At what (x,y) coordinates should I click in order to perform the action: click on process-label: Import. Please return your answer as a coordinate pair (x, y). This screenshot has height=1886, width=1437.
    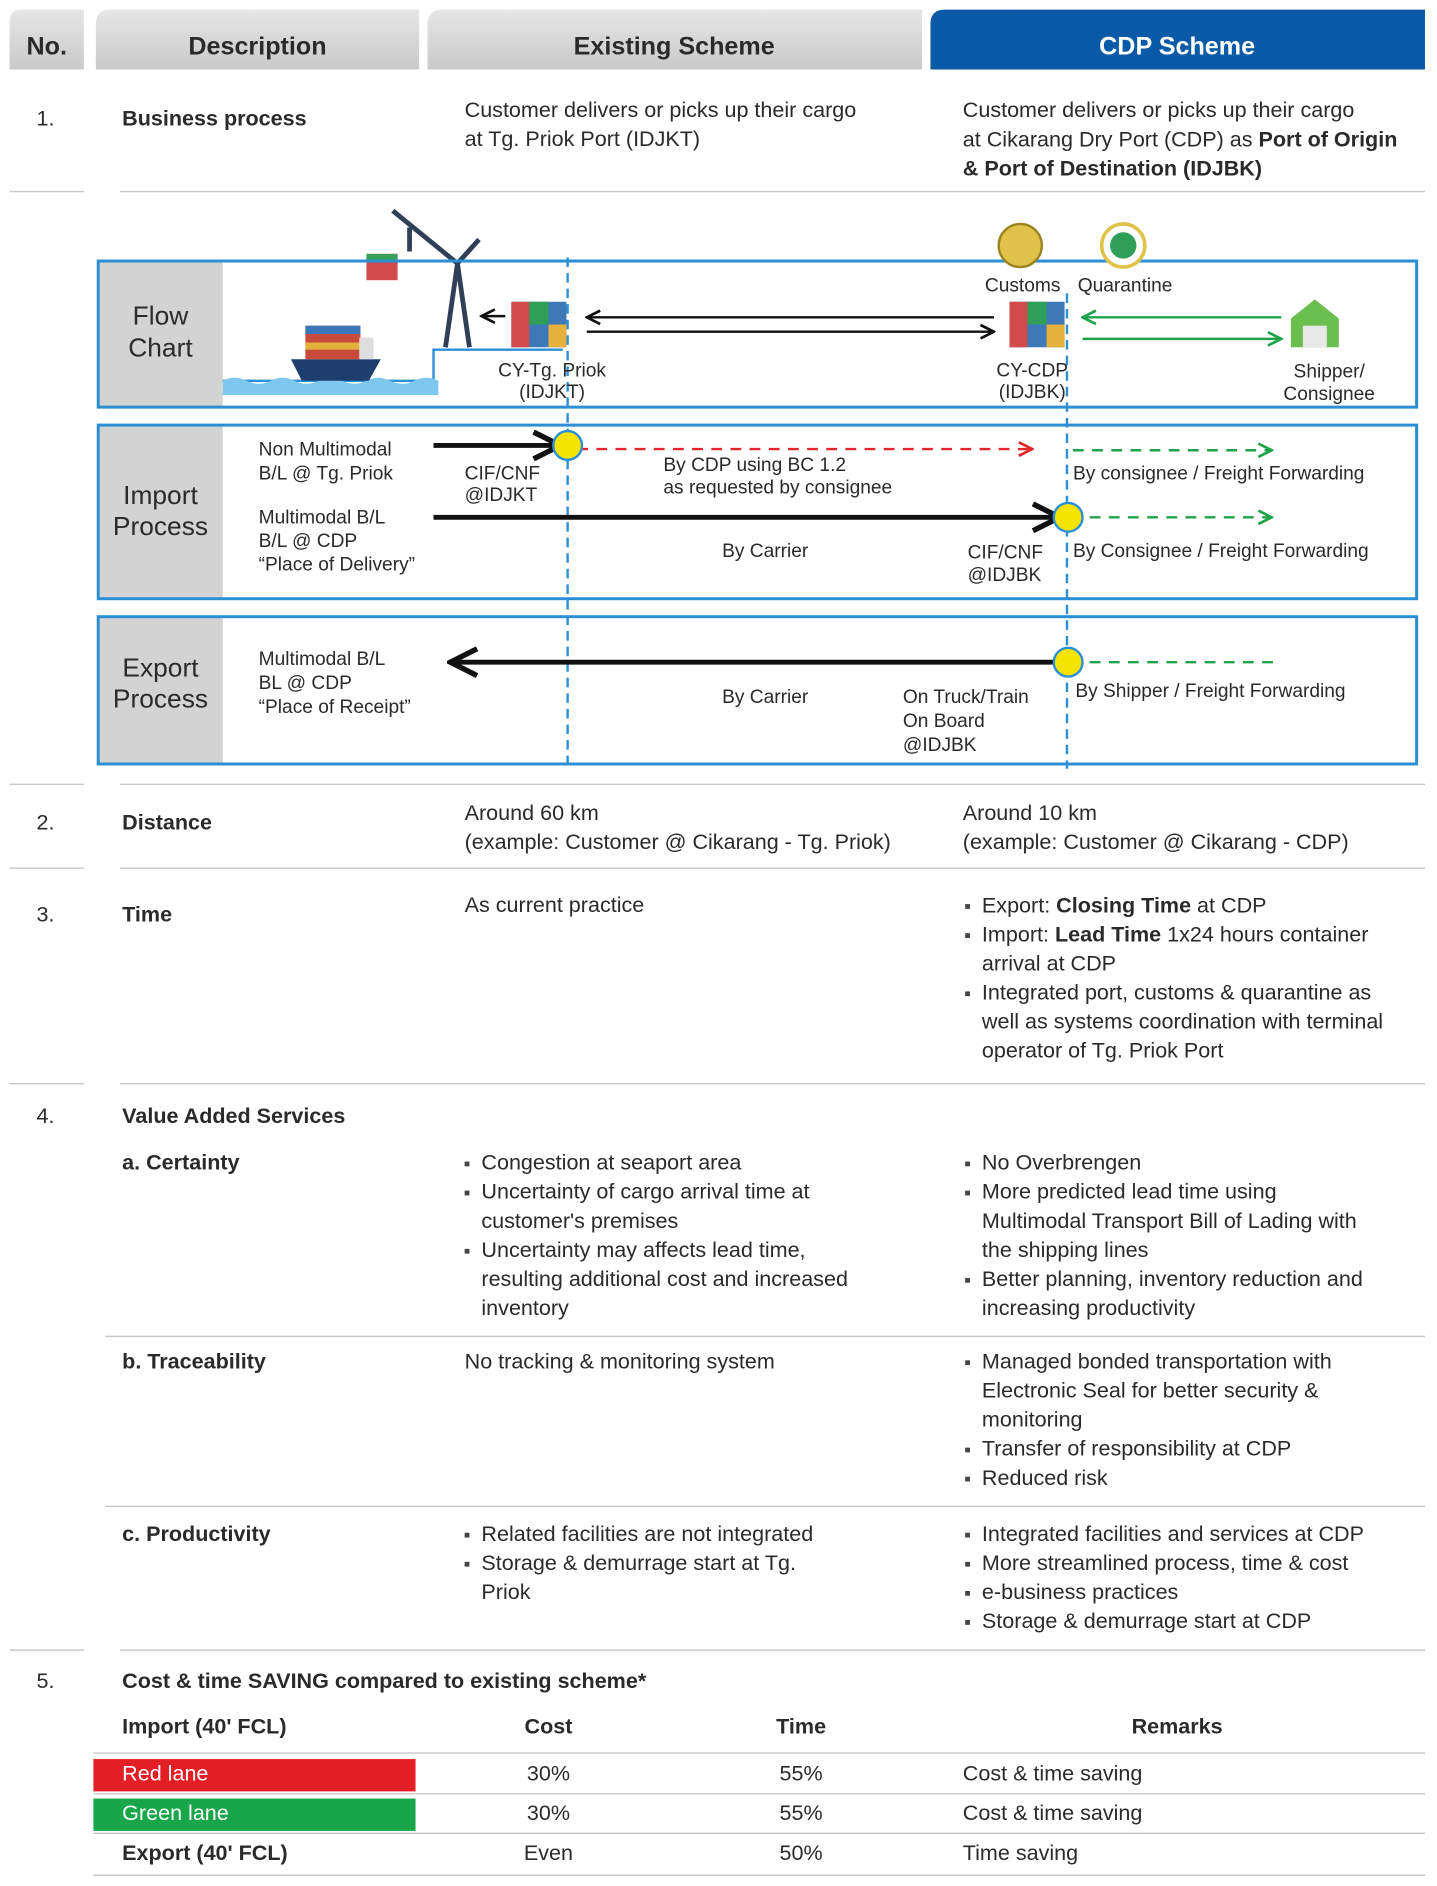
    Looking at the image, I should click on (160, 495).